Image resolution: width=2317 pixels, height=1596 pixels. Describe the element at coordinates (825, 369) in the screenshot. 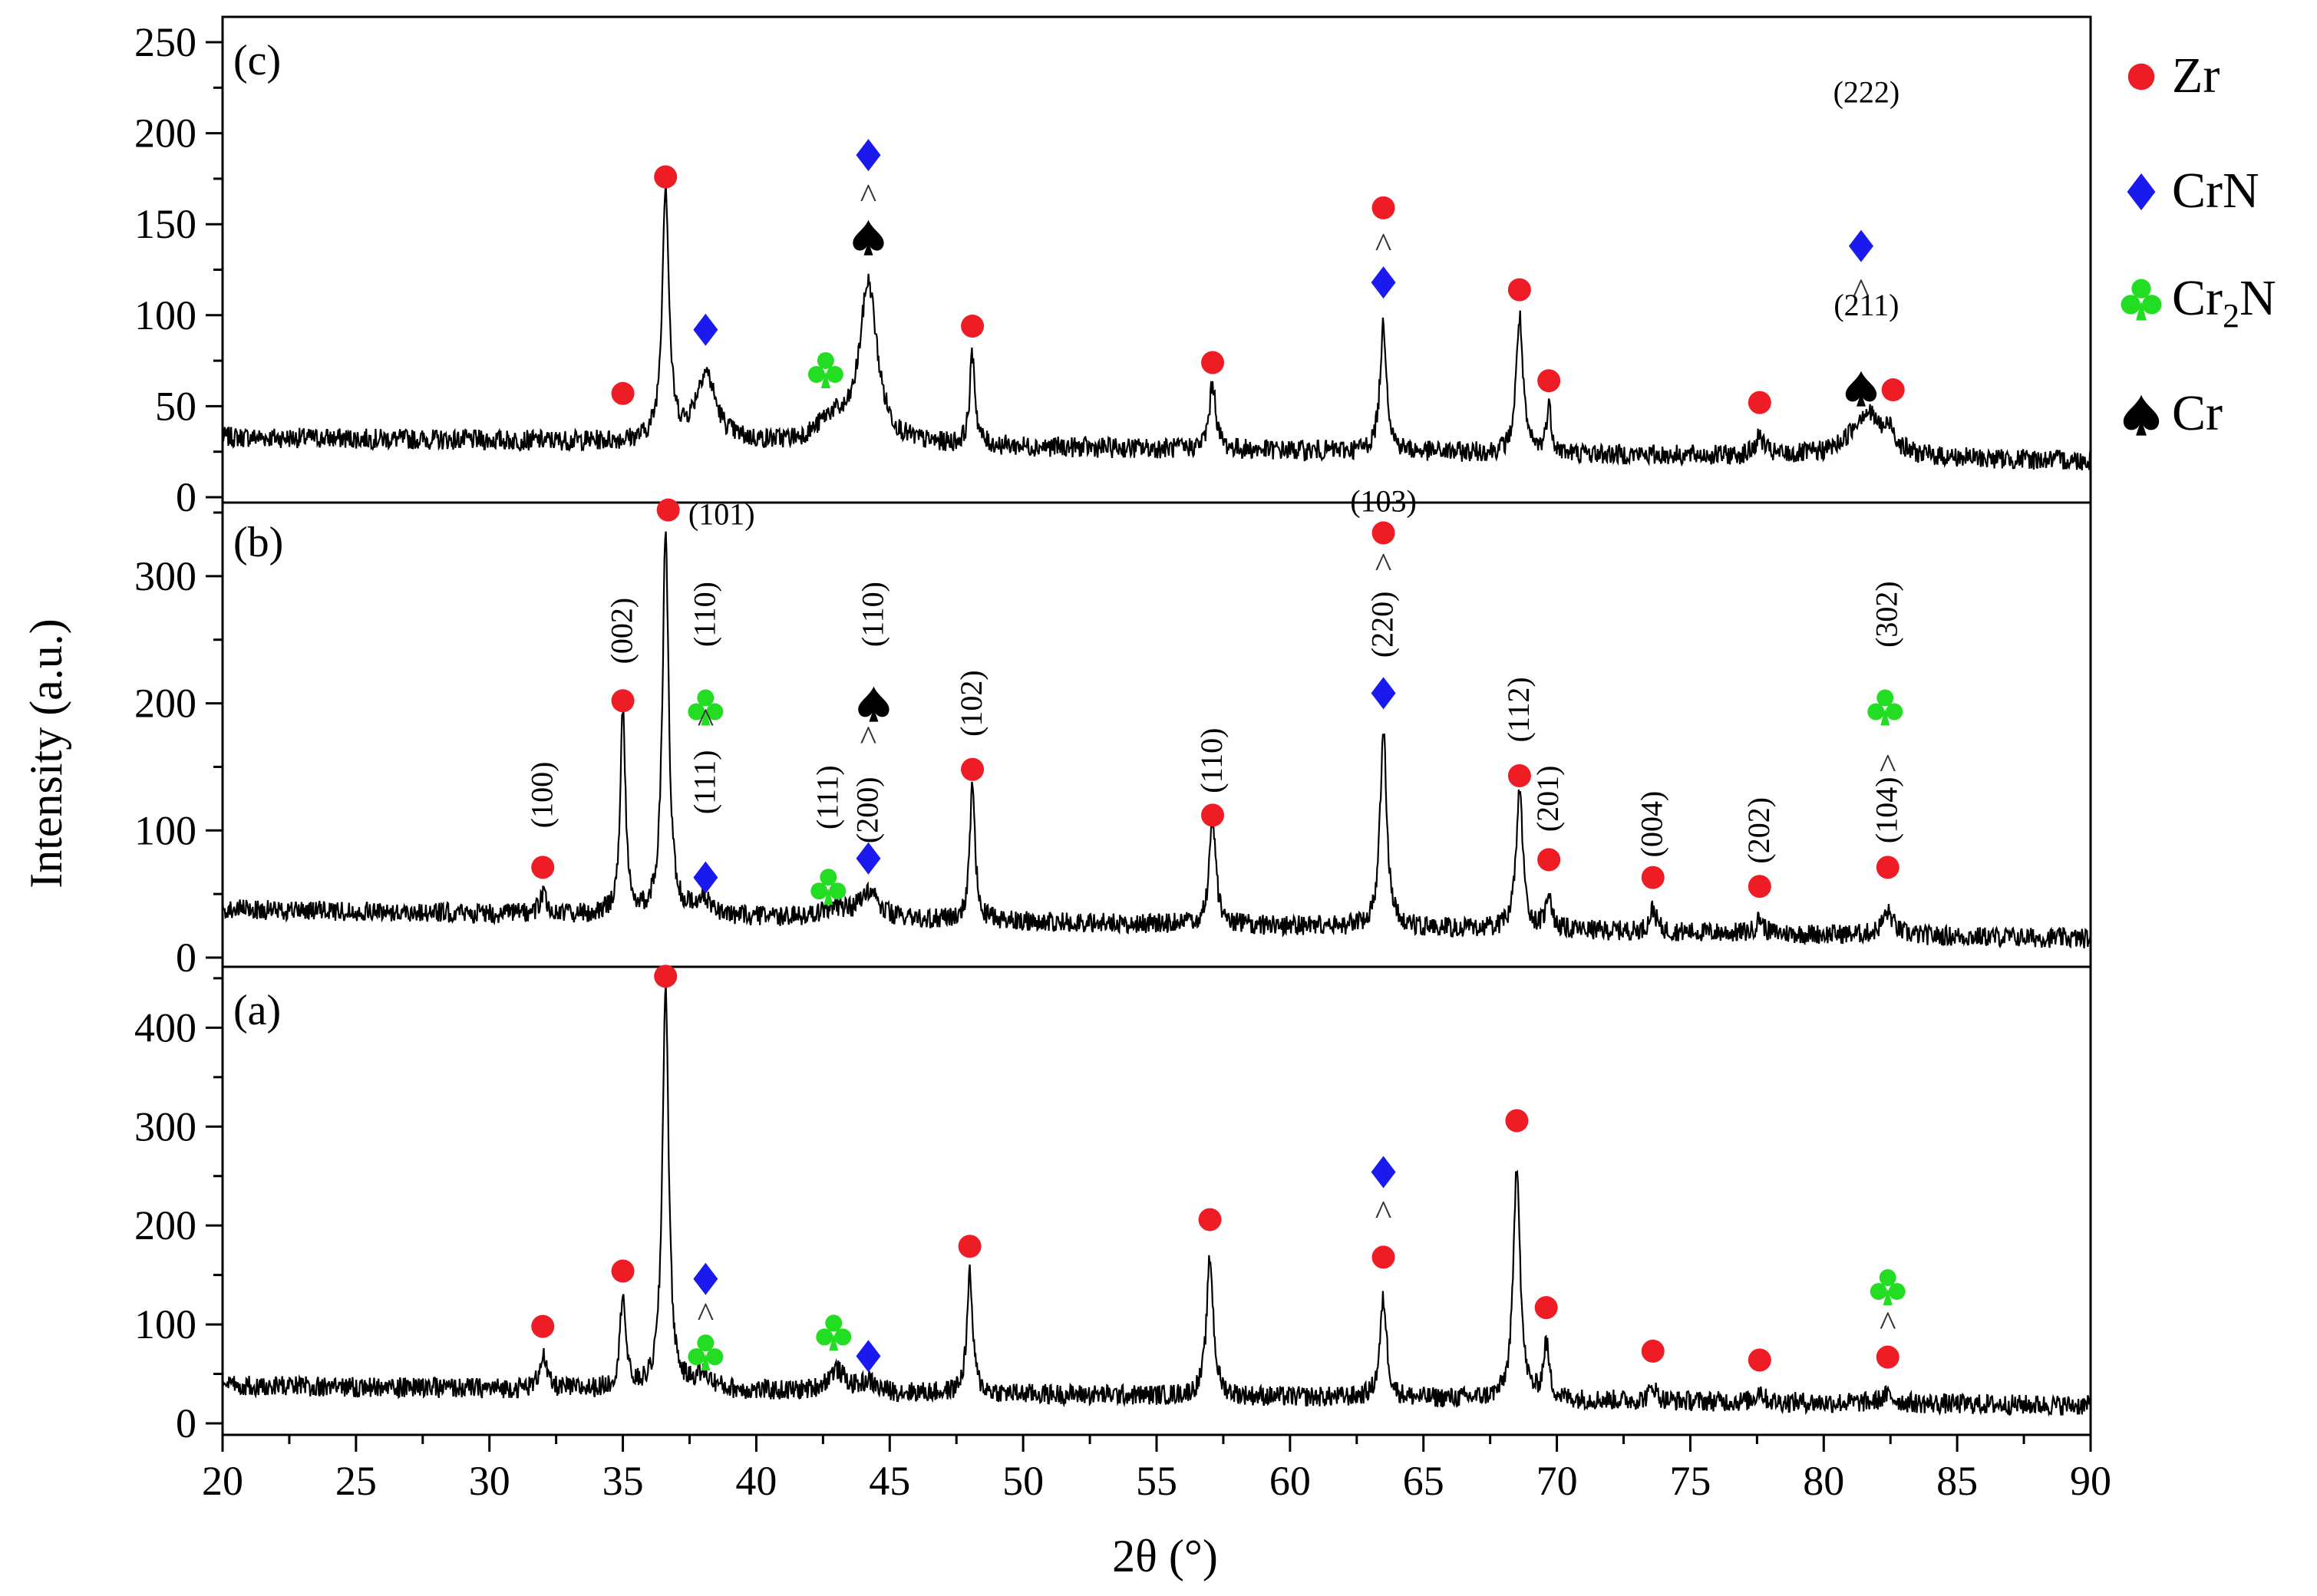

I see `marker-cr2n-c` at that location.